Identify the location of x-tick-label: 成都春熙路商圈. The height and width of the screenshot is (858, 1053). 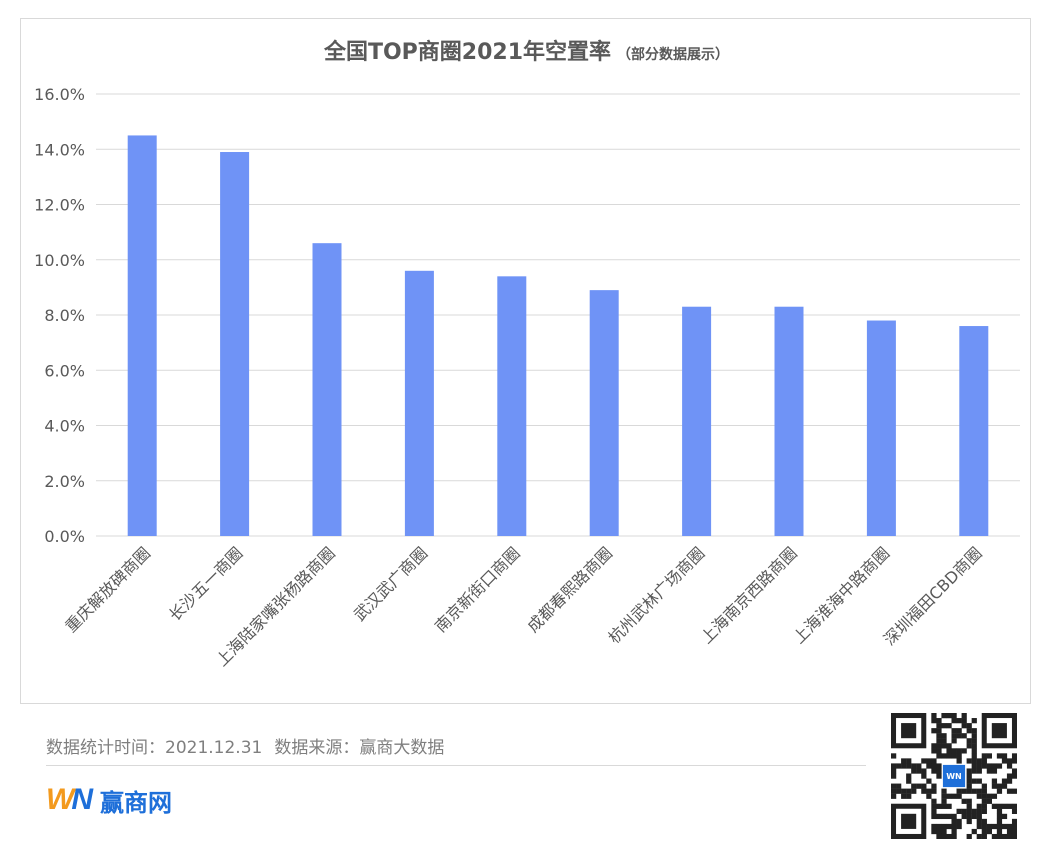
(569, 589).